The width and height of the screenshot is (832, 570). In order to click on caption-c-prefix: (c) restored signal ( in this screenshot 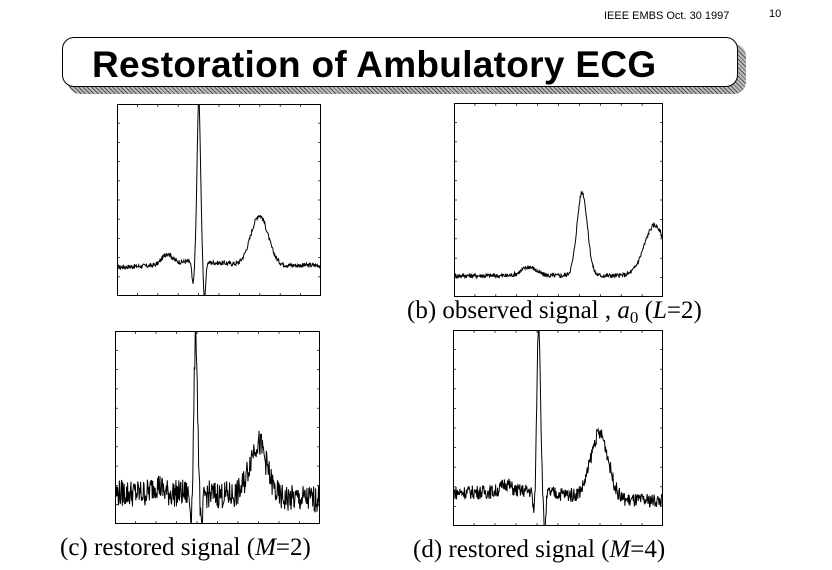, I will do `click(158, 547)`.